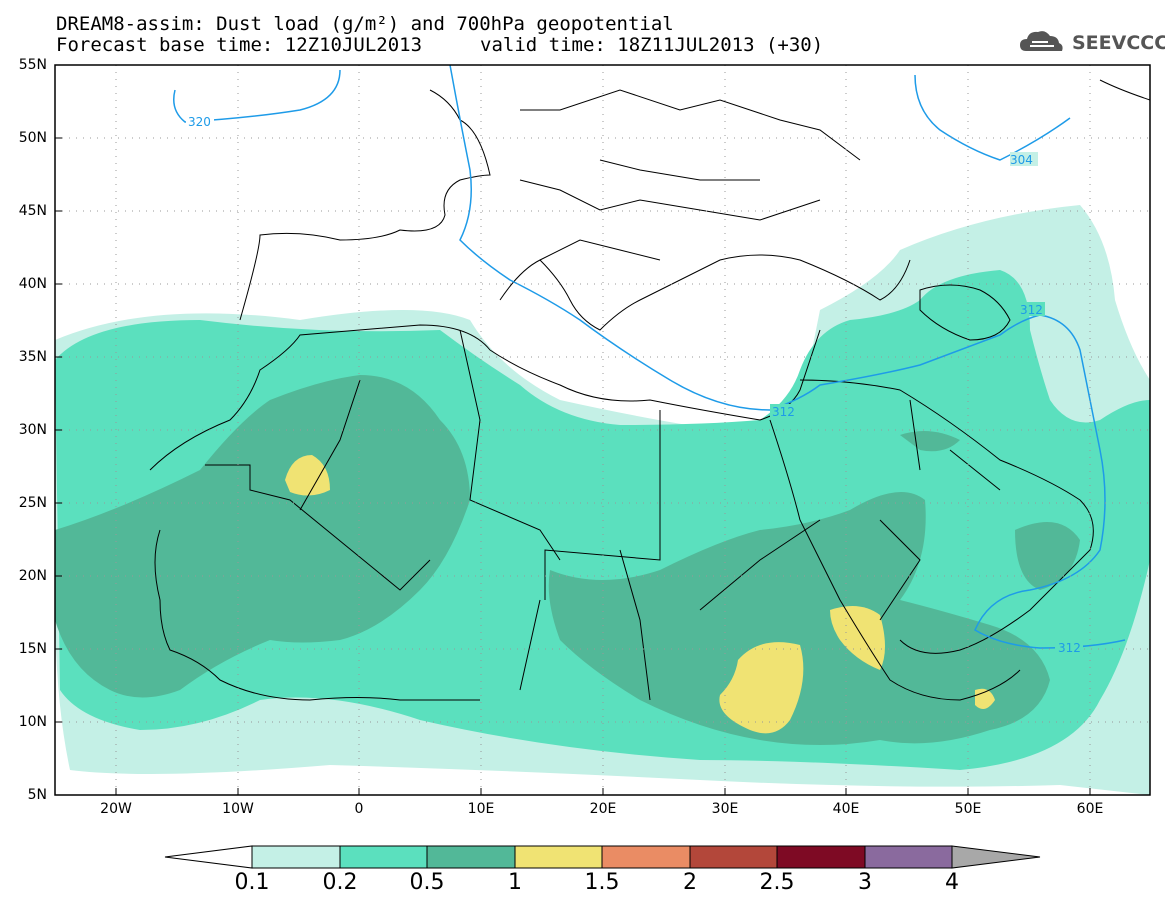  Describe the element at coordinates (340, 882) in the screenshot. I see `colorbar-label: 0.2` at that location.